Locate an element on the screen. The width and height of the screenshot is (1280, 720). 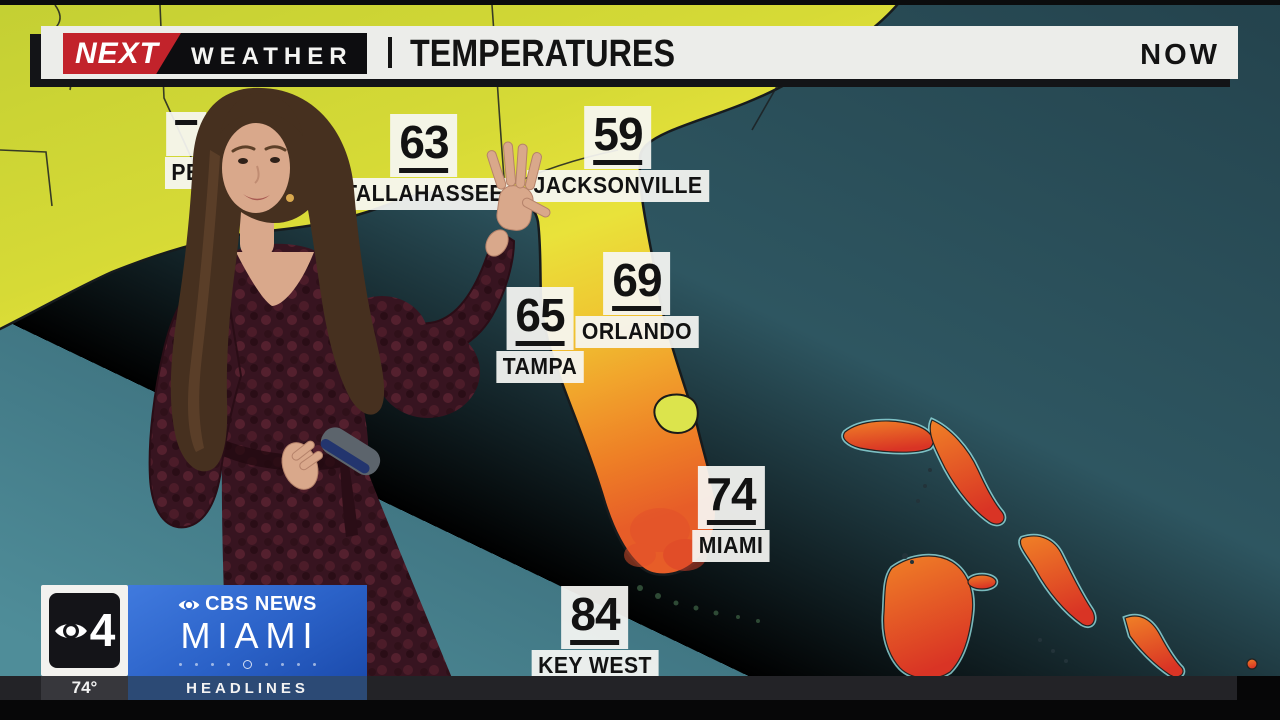
small-cays is located at coordinates (985, 565).